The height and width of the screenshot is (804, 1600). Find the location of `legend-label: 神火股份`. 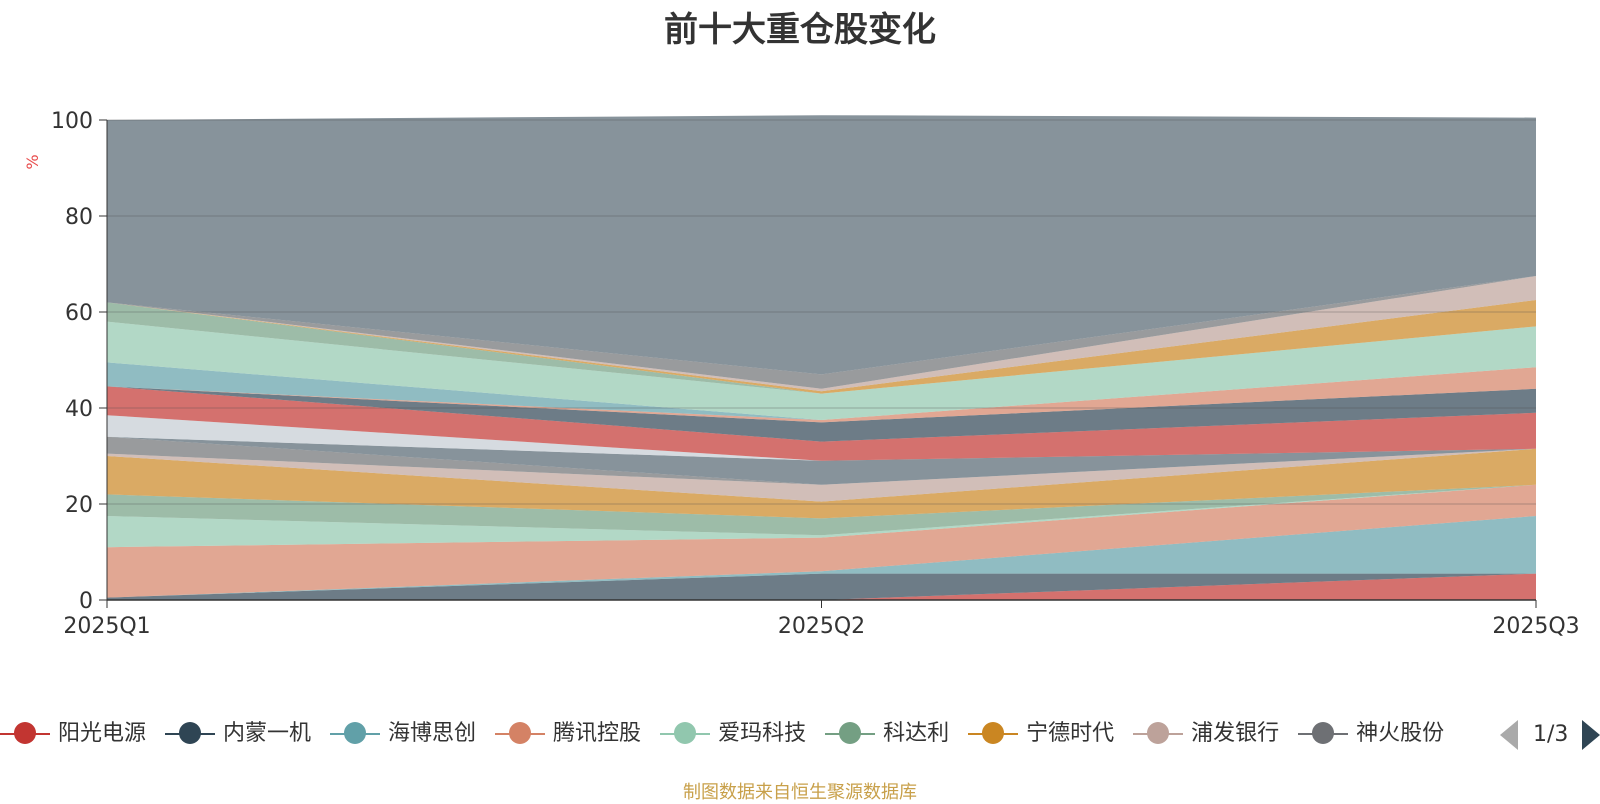

legend-label: 神火股份 is located at coordinates (1400, 733).